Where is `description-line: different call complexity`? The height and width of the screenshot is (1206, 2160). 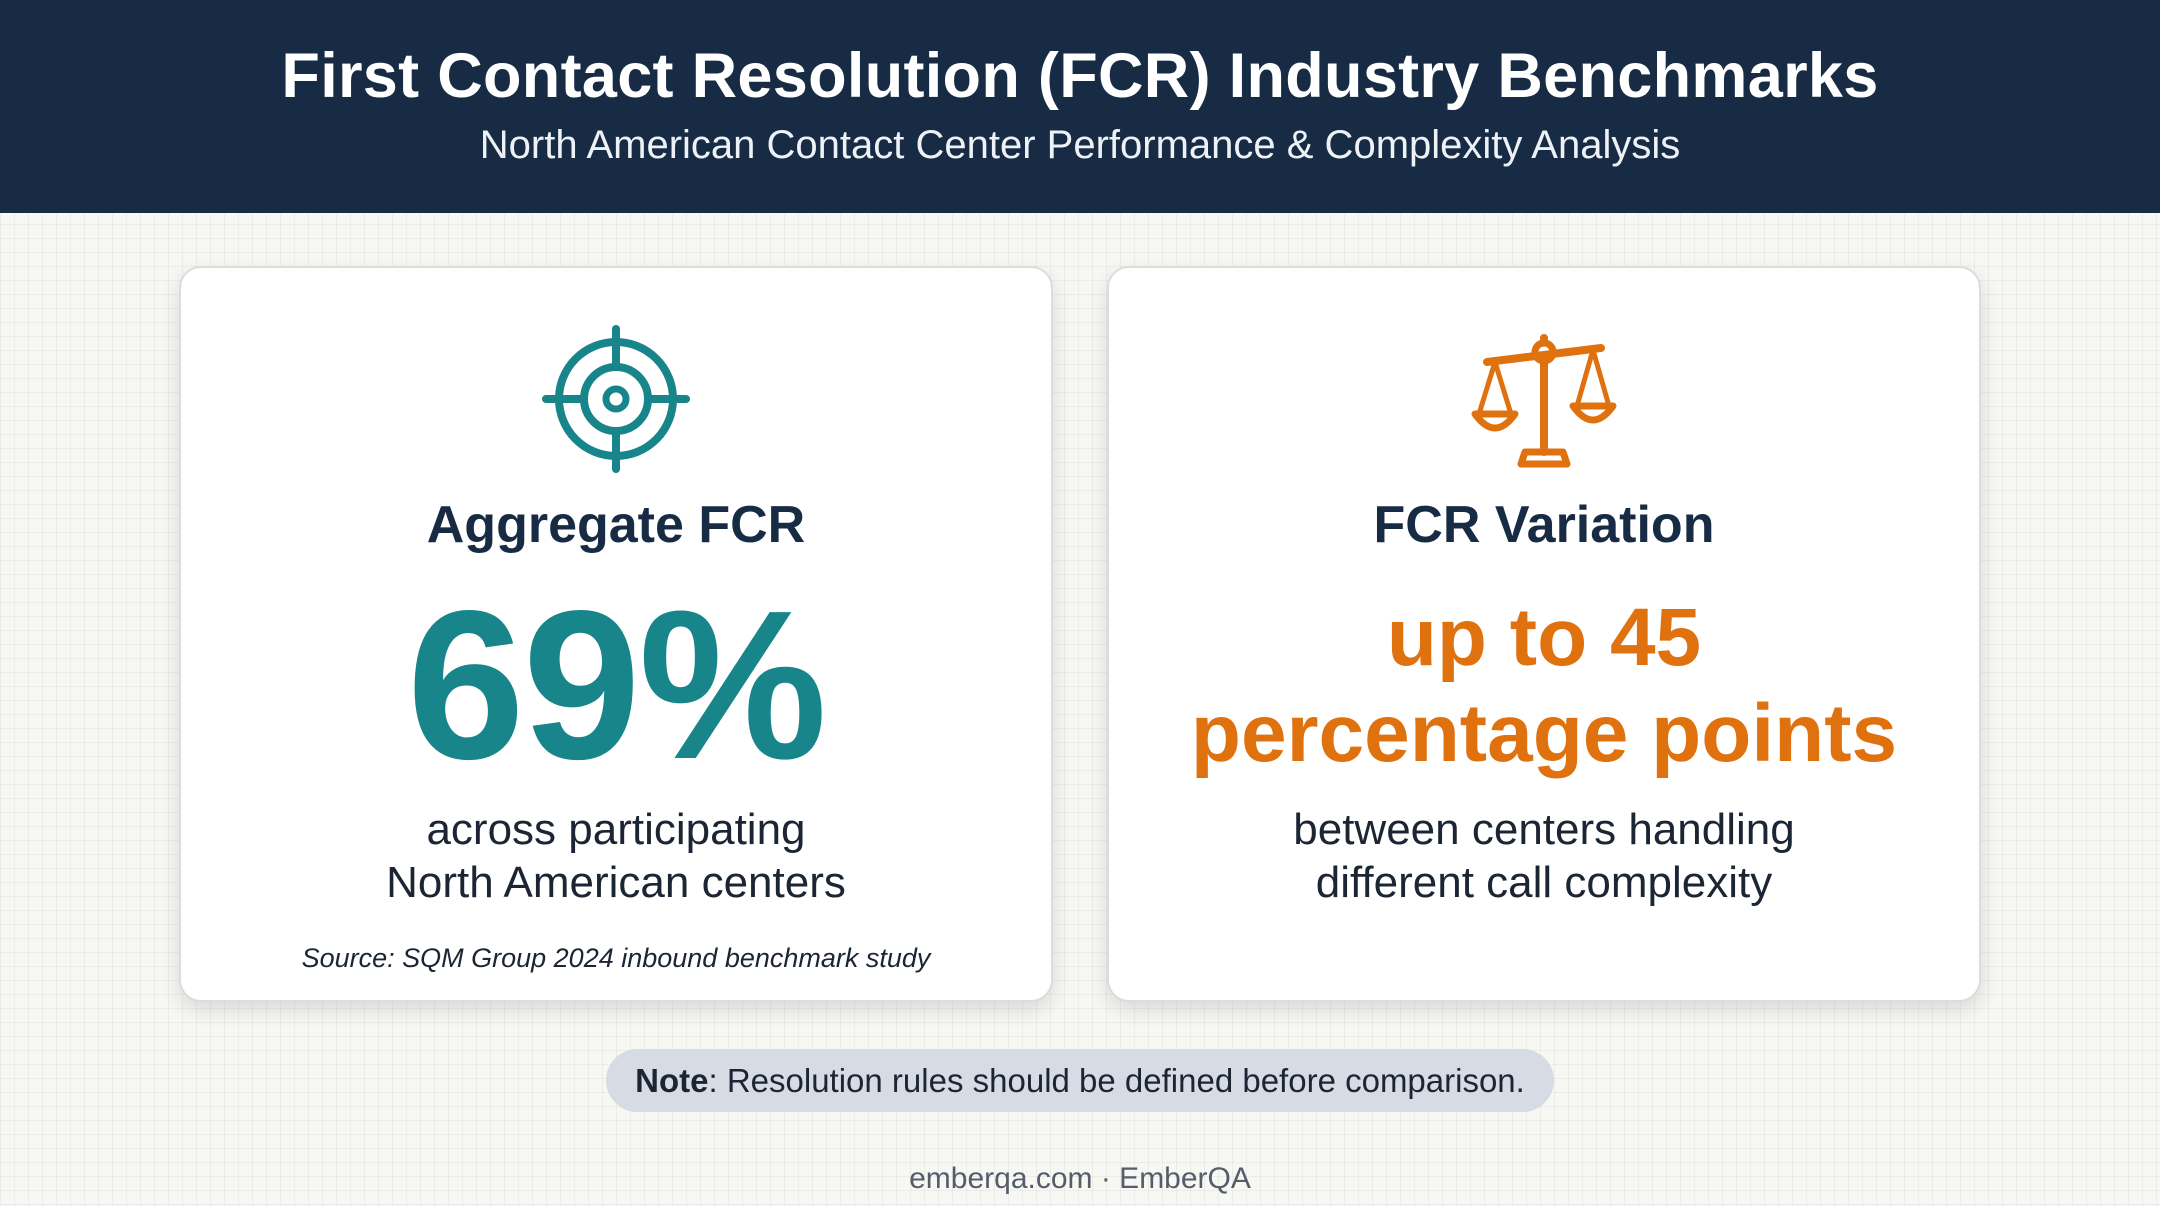
description-line: different call complexity is located at coordinates (1544, 882).